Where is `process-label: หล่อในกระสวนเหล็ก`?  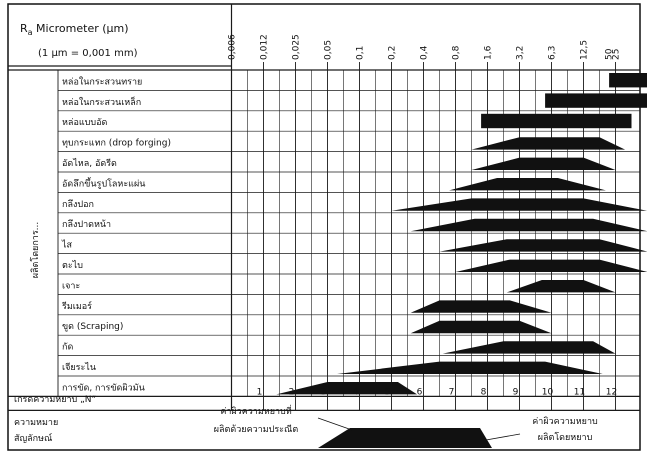
process-label: หล่อในกระสวนเหล็ก is located at coordinates (101, 101).